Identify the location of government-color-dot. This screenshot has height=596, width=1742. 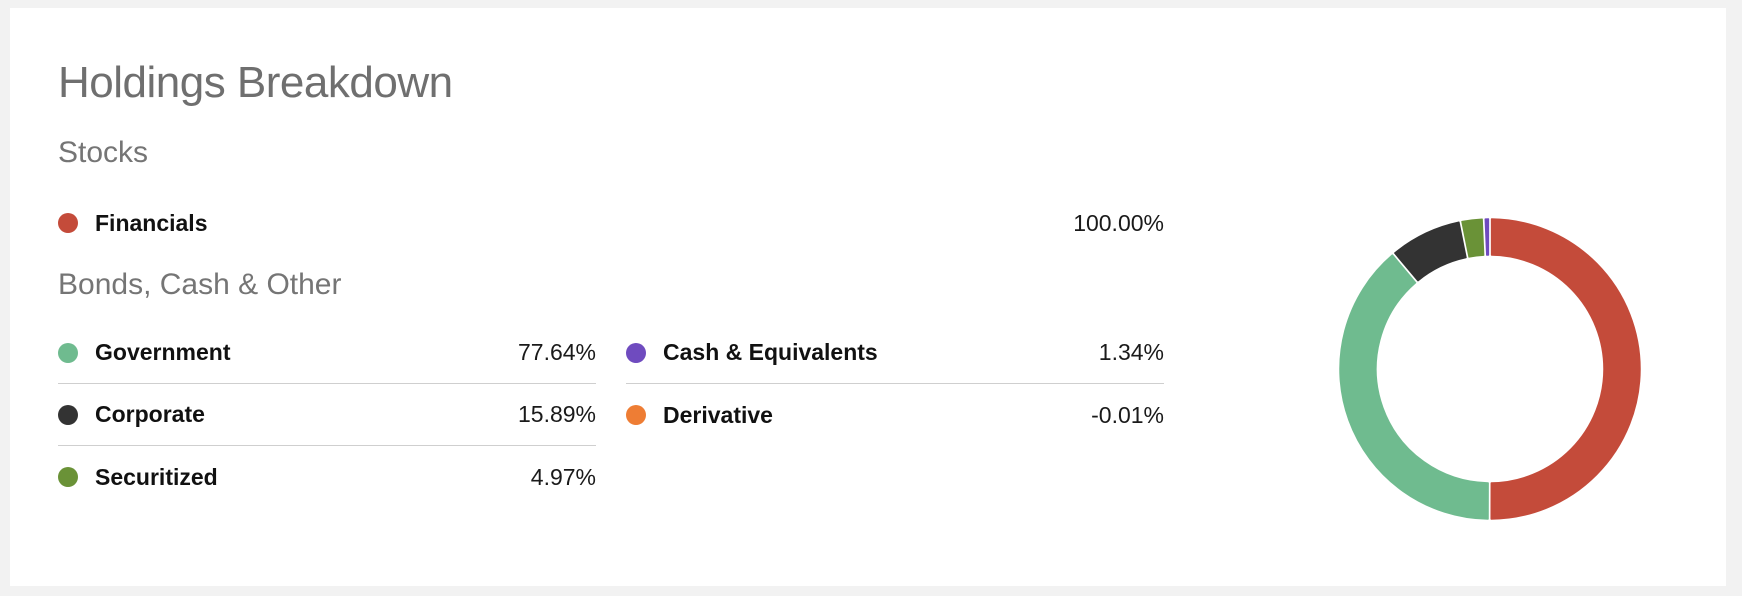
(68, 352).